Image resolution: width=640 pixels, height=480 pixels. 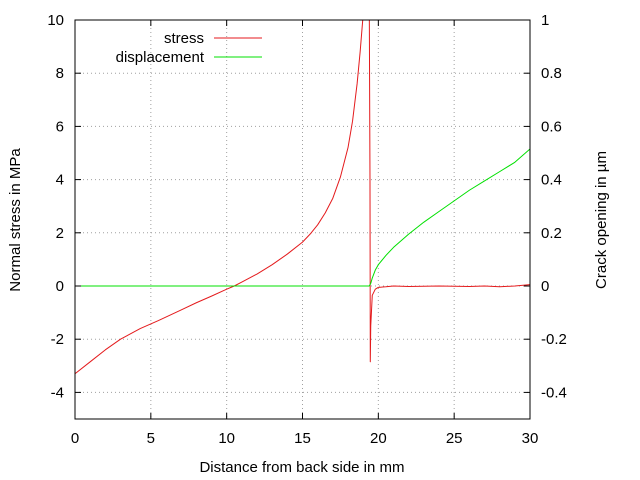 What do you see at coordinates (57, 392) in the screenshot?
I see `y-tick-label: -4` at bounding box center [57, 392].